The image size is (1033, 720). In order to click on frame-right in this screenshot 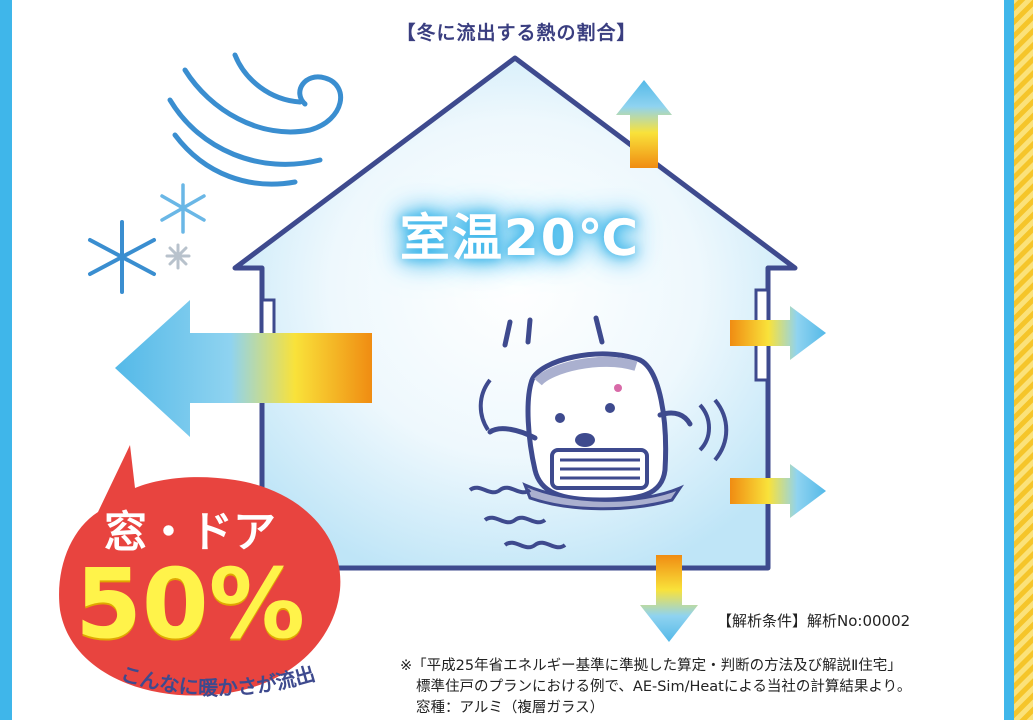, I will do `click(1009, 360)`.